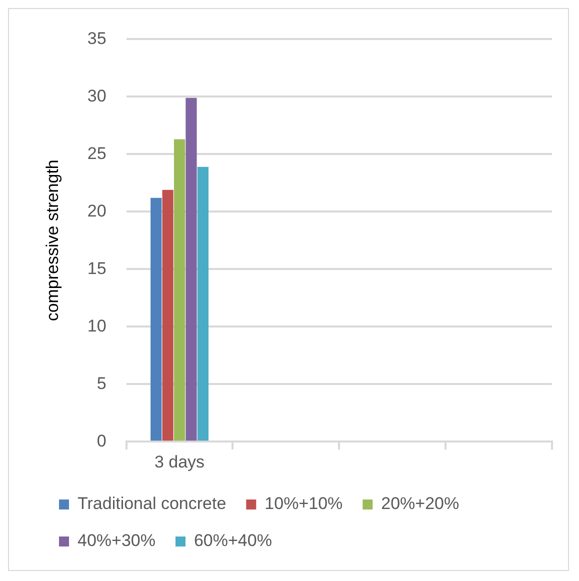 The height and width of the screenshot is (581, 579). I want to click on legend-label: 10%+10%, so click(303, 504).